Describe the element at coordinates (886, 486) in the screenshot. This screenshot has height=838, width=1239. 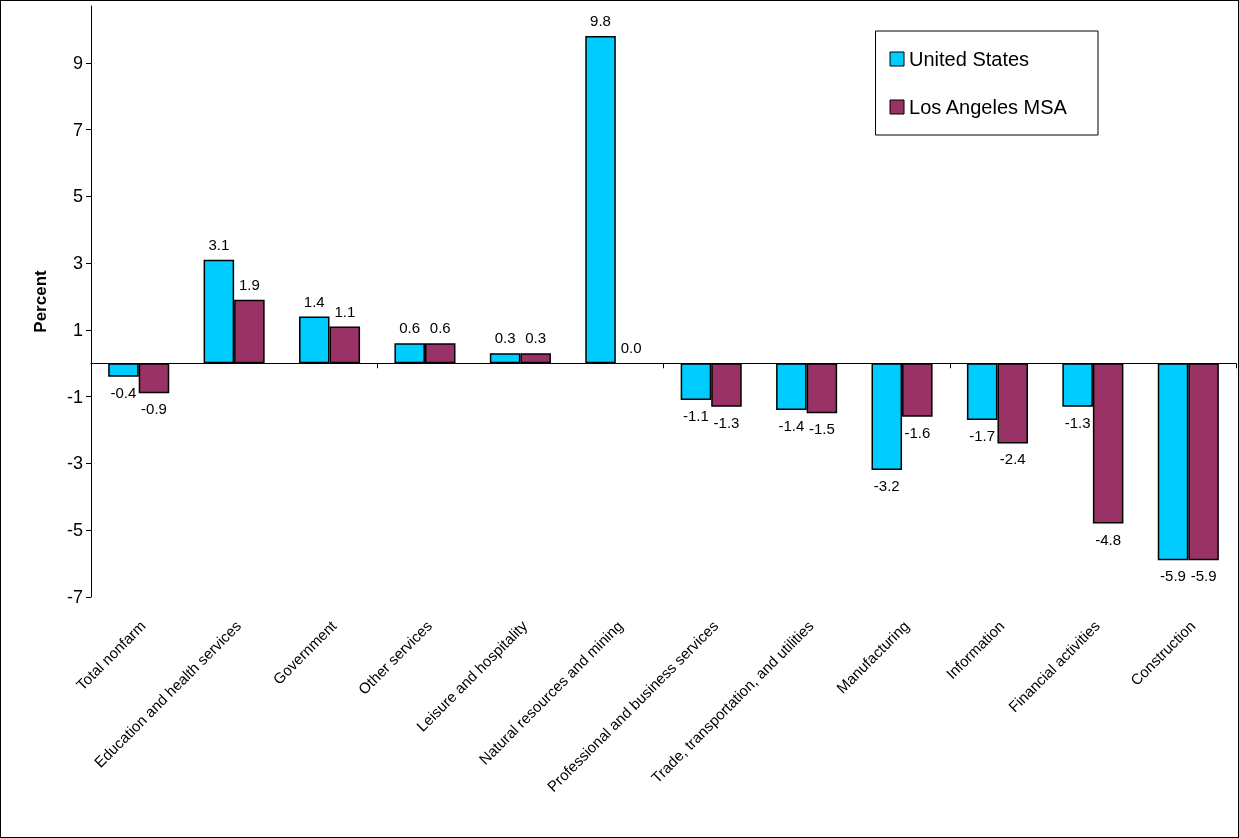
I see `data-label: -3.2` at that location.